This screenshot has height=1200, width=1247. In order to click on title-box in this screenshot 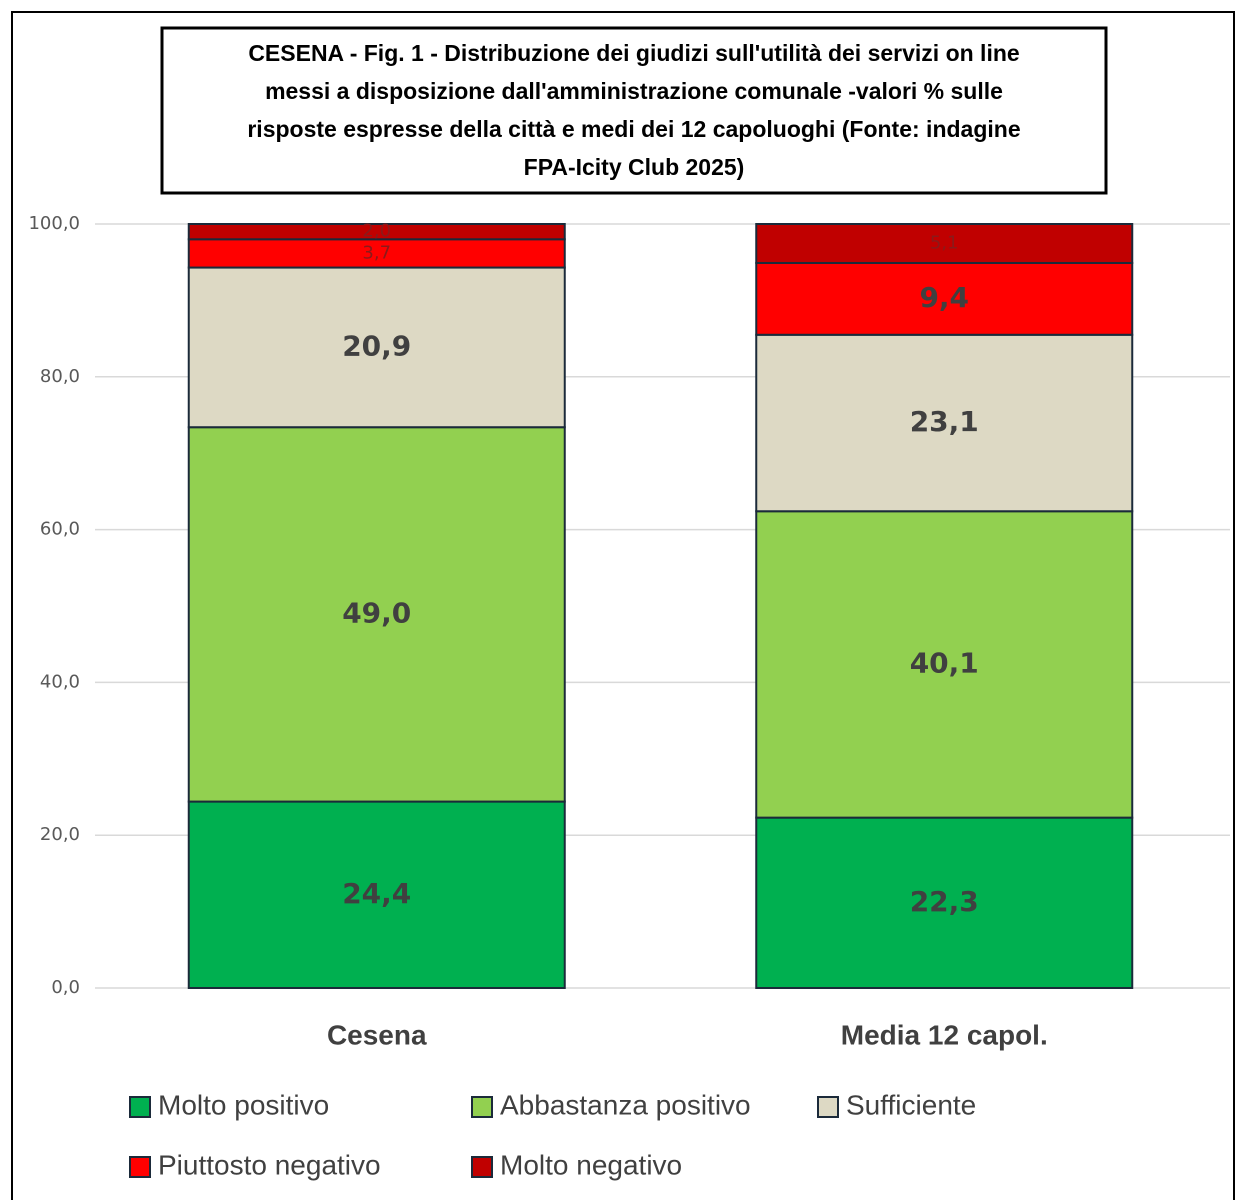, I will do `click(634, 110)`.